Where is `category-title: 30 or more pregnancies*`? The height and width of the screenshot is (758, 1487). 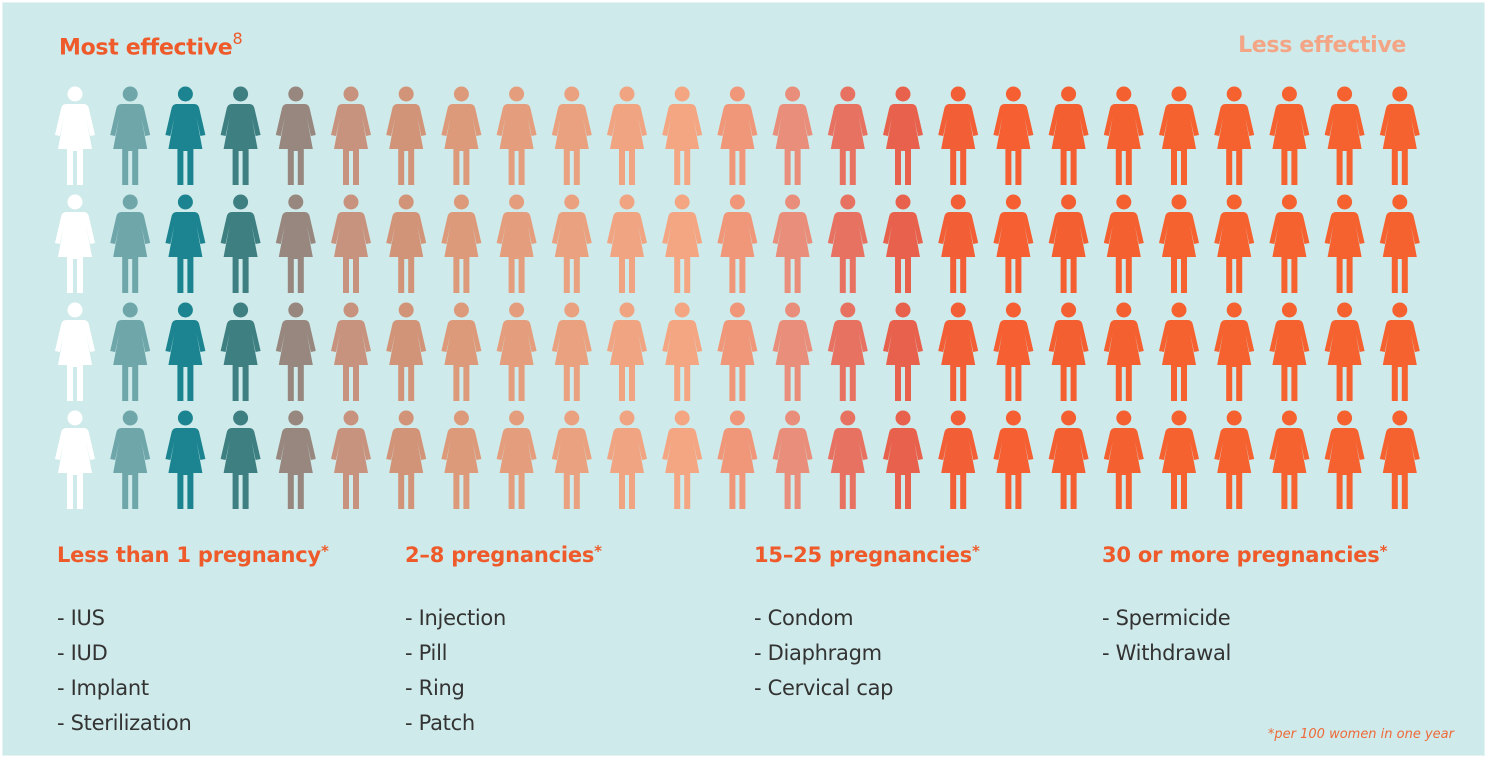
category-title: 30 or more pregnancies* is located at coordinates (1244, 554).